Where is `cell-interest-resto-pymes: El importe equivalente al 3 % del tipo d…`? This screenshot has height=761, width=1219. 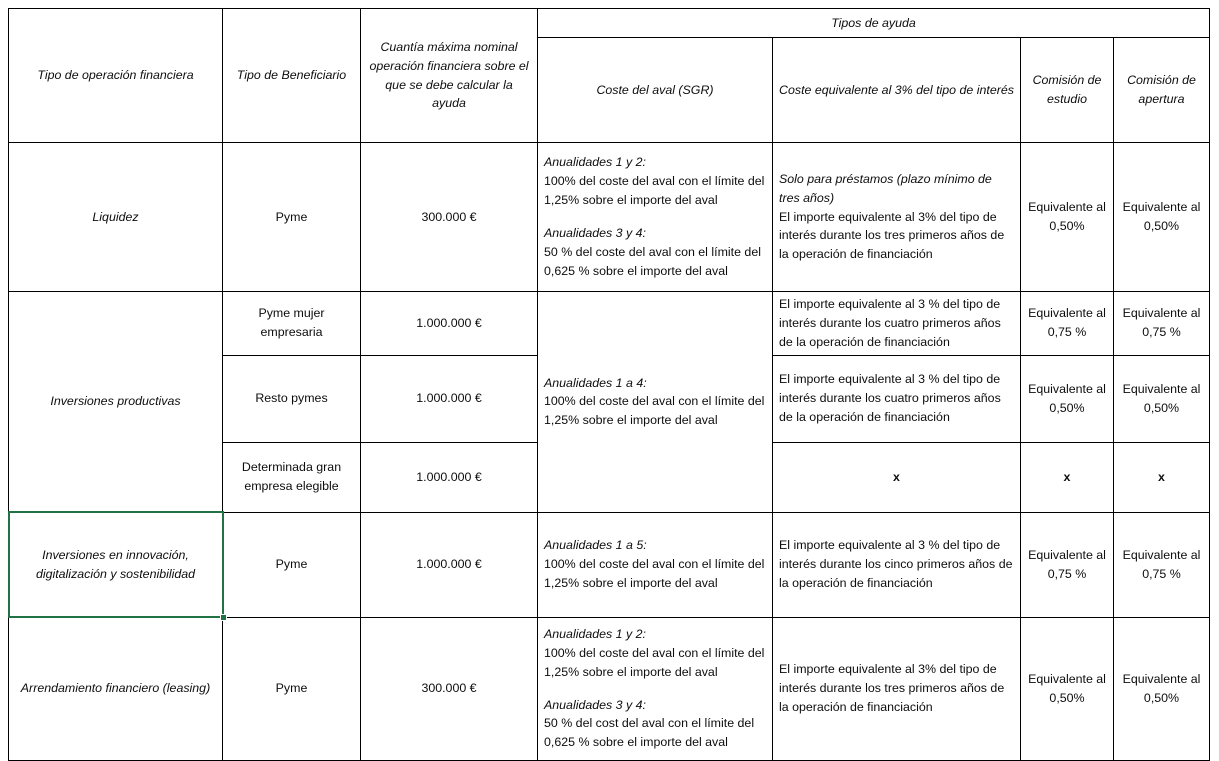
cell-interest-resto-pymes: El importe equivalente al 3 % del tipo d… is located at coordinates (896, 398).